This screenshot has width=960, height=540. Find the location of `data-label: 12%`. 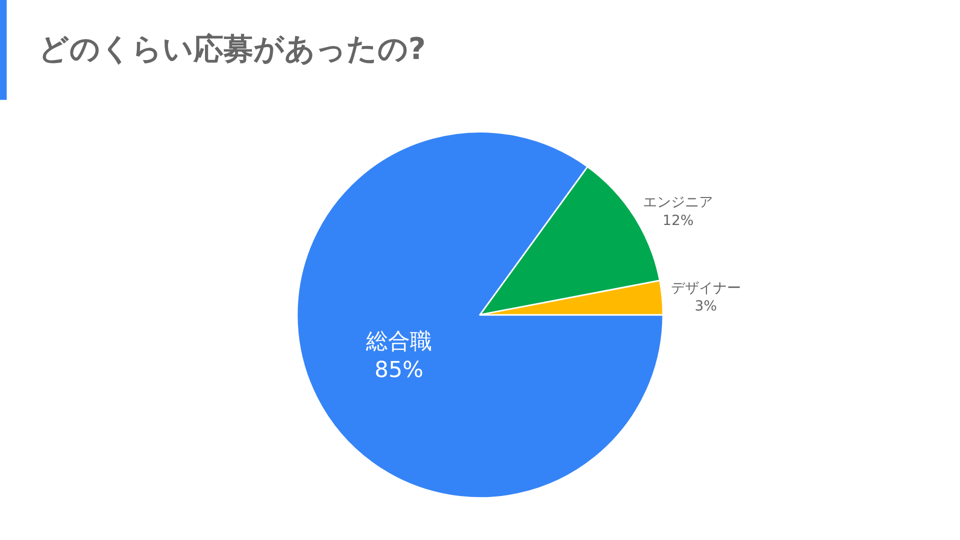

data-label: 12% is located at coordinates (678, 220).